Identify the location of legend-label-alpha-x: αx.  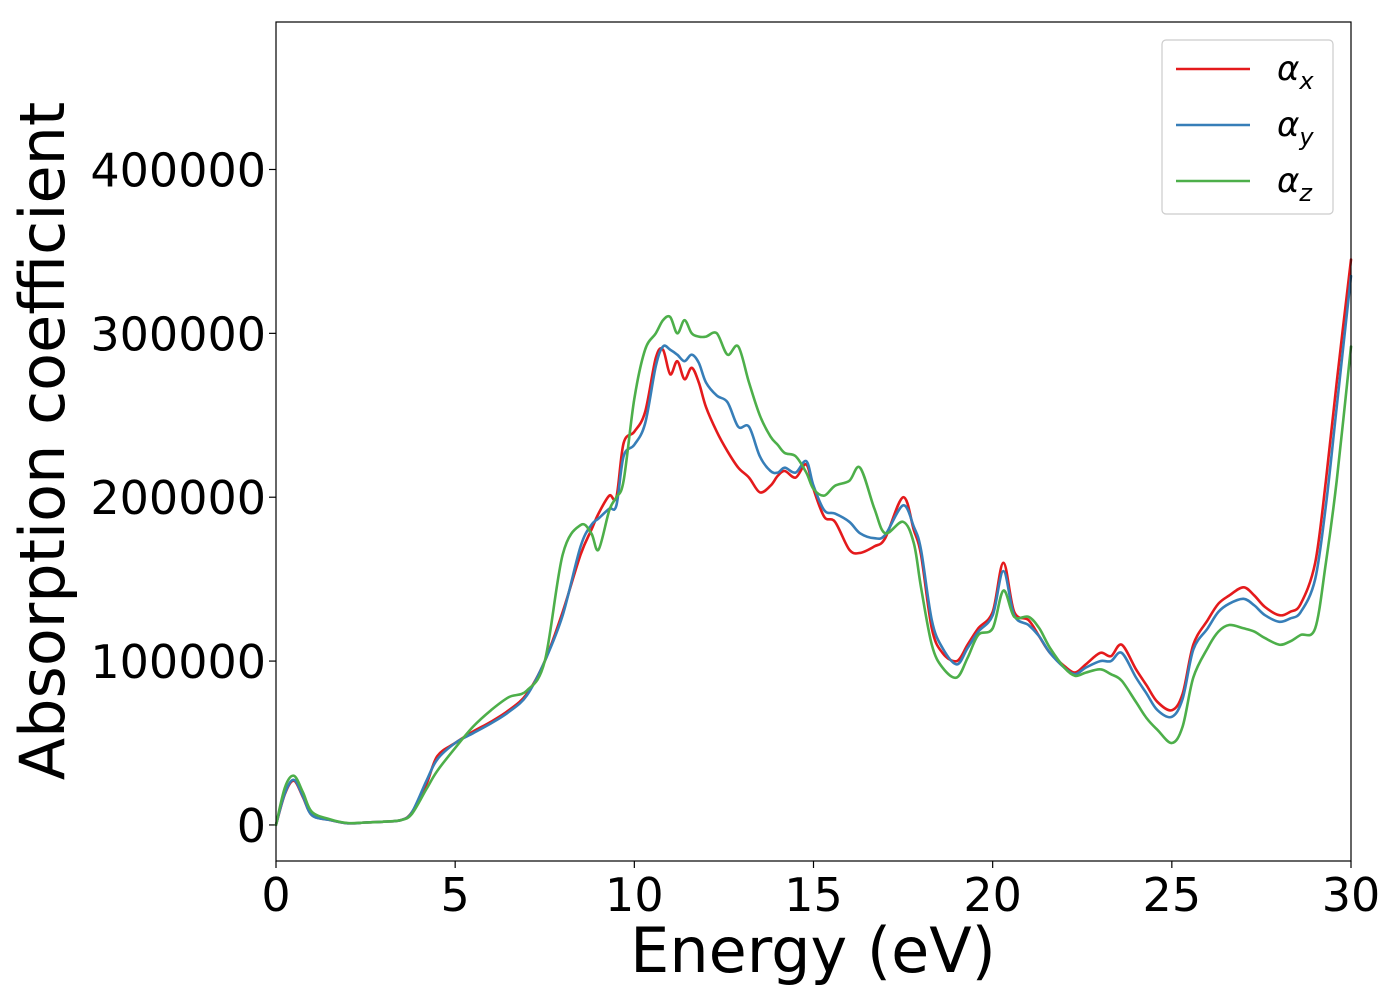
(1295, 72).